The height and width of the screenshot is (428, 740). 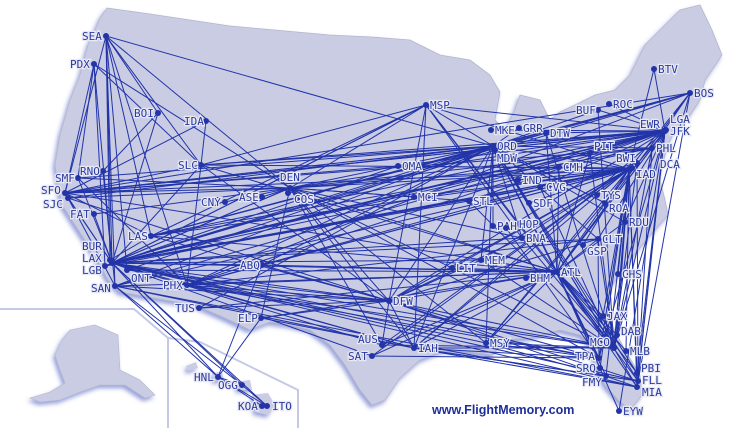 I want to click on airport-bur: BUR, so click(x=97, y=251).